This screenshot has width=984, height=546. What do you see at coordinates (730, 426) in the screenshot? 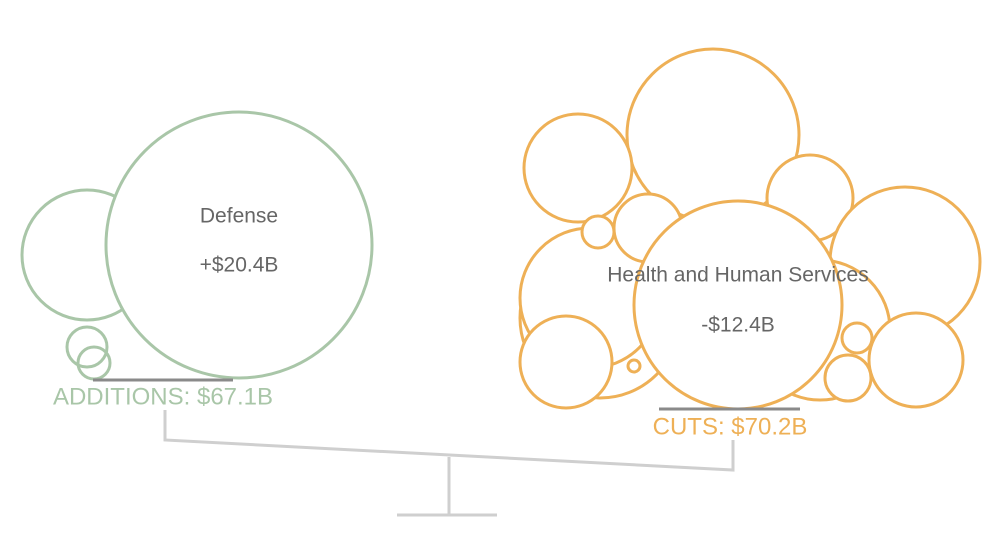
I see `cuts-total: CUTS: $70.2B` at bounding box center [730, 426].